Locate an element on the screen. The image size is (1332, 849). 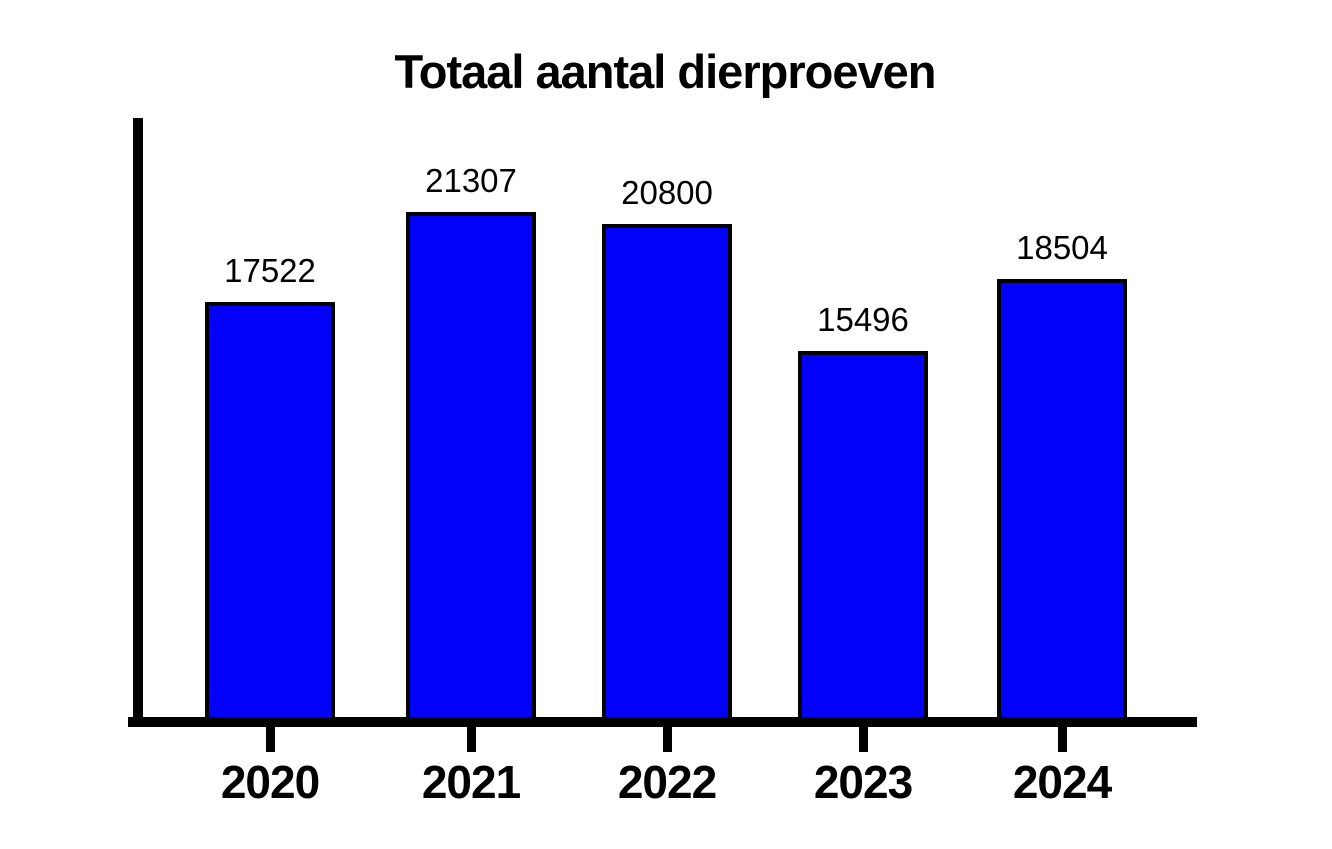
x-axis-label: 2024 is located at coordinates (1062, 782).